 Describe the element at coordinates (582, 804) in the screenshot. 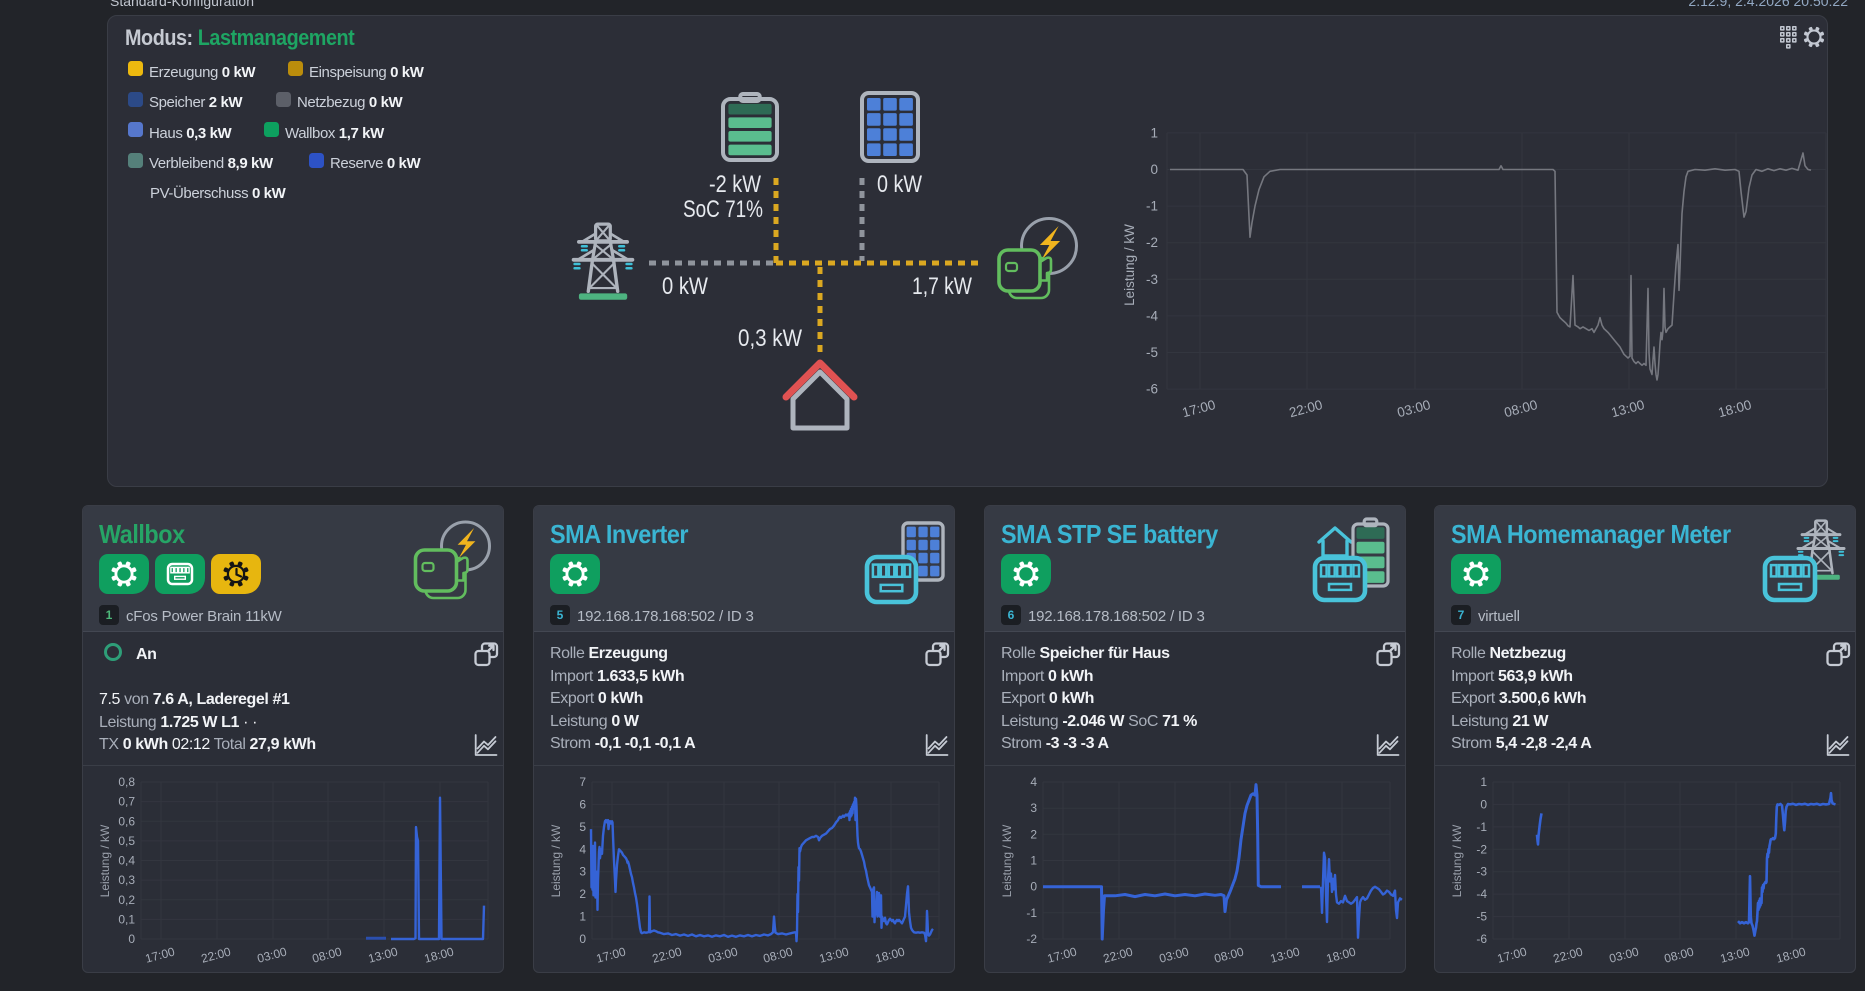

I see `svg-text: 6` at that location.